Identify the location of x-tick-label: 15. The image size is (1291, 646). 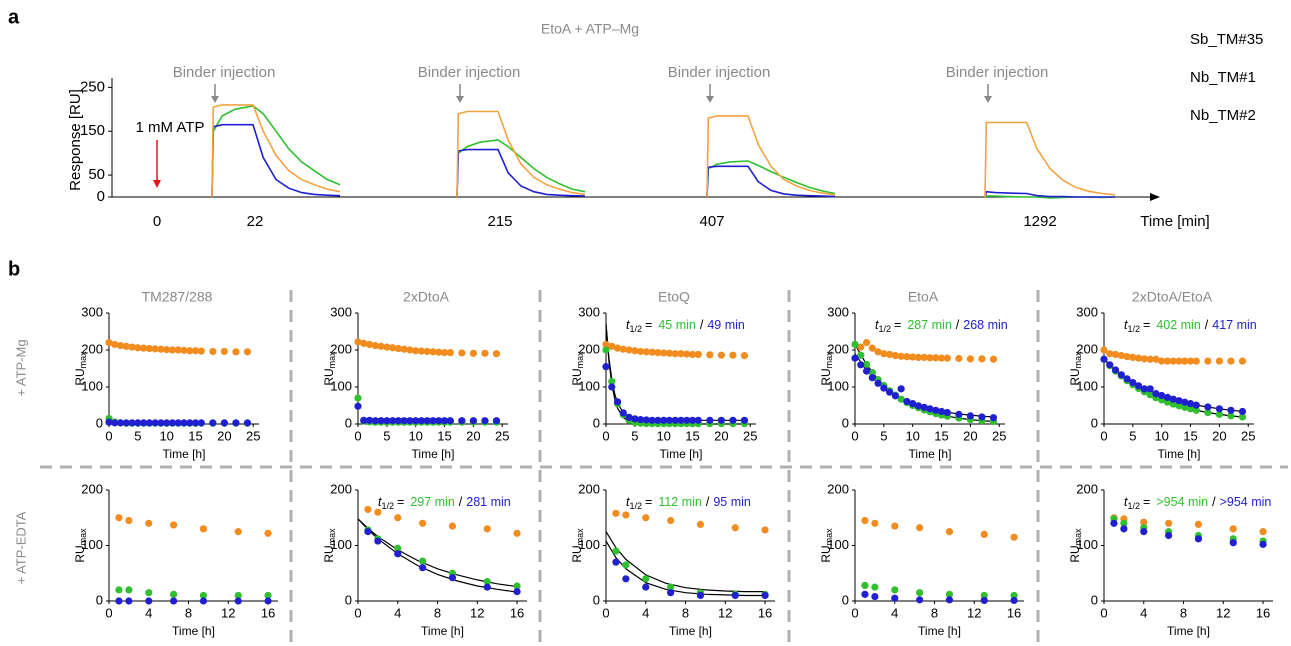
(444, 435).